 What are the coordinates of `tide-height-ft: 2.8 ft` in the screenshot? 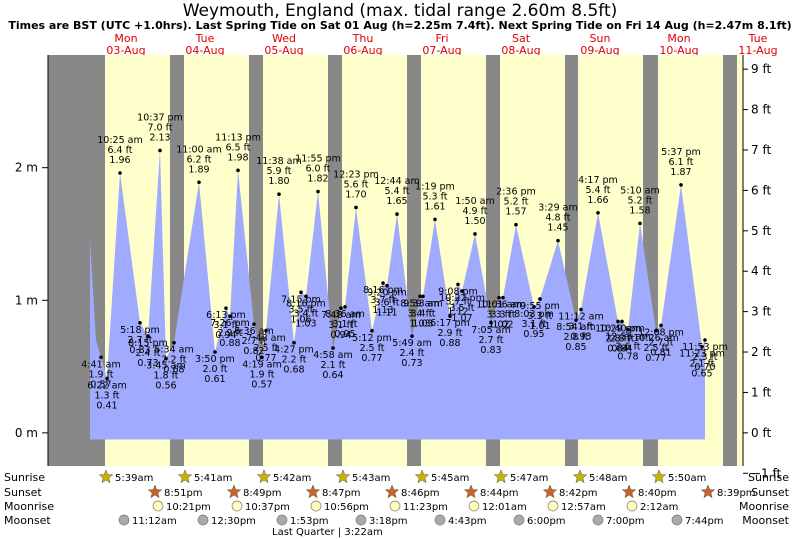 It's located at (621, 338).